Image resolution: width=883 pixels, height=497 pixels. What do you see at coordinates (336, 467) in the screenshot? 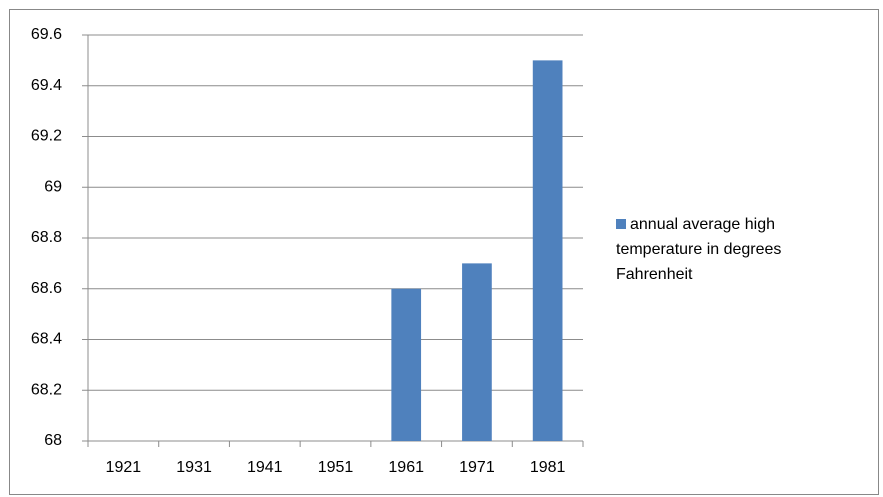
I see `x-tick-label: 1951` at bounding box center [336, 467].